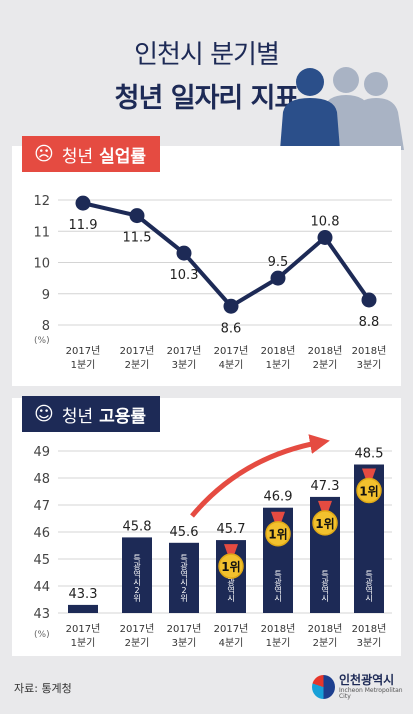 The height and width of the screenshot is (714, 413). What do you see at coordinates (123, 156) in the screenshot?
I see `unemployment-label: 실업률` at bounding box center [123, 156].